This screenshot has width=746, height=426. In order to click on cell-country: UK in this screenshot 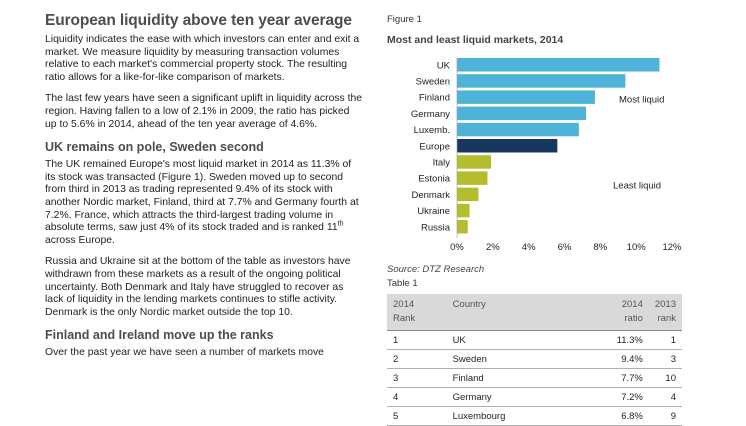, I will do `click(502, 340)`.